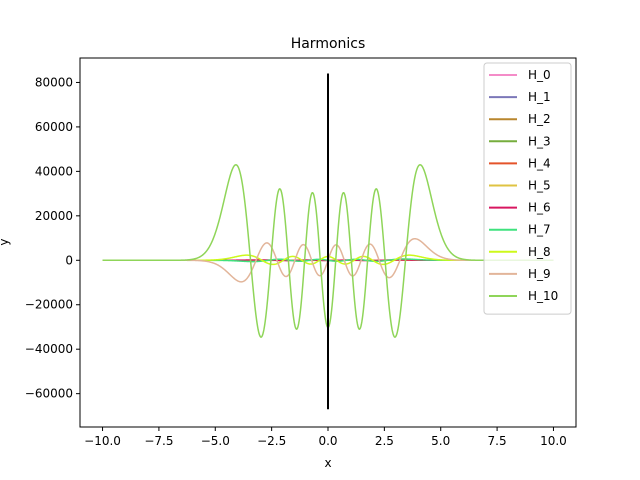  Describe the element at coordinates (553, 441) in the screenshot. I see `x-tick-label: 10.0` at that location.